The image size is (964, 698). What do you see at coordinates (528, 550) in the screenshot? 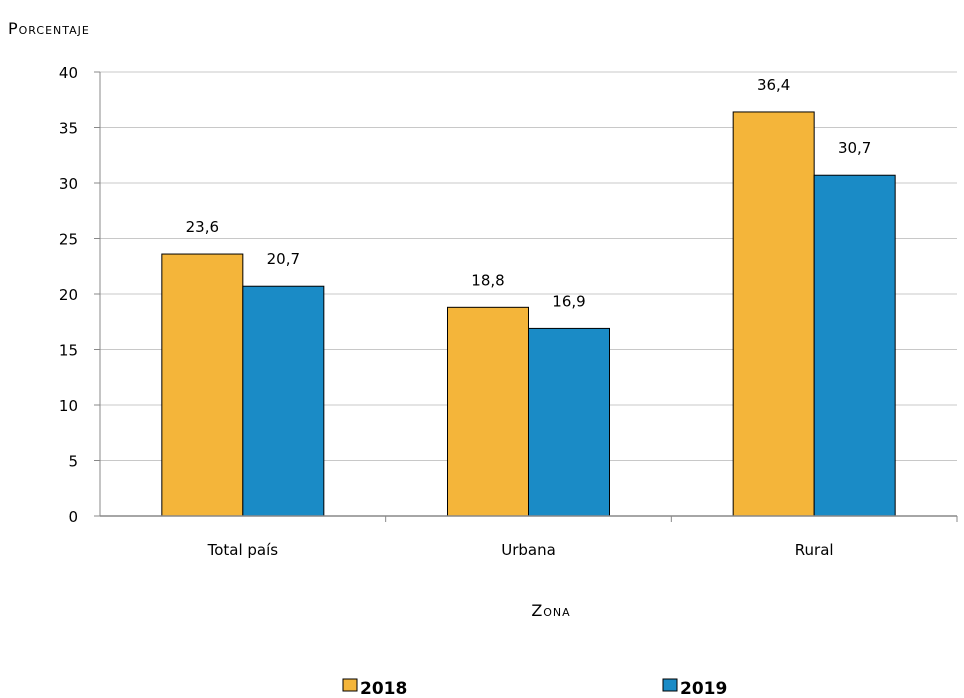
I see `x-tick-label: Urbana` at bounding box center [528, 550].